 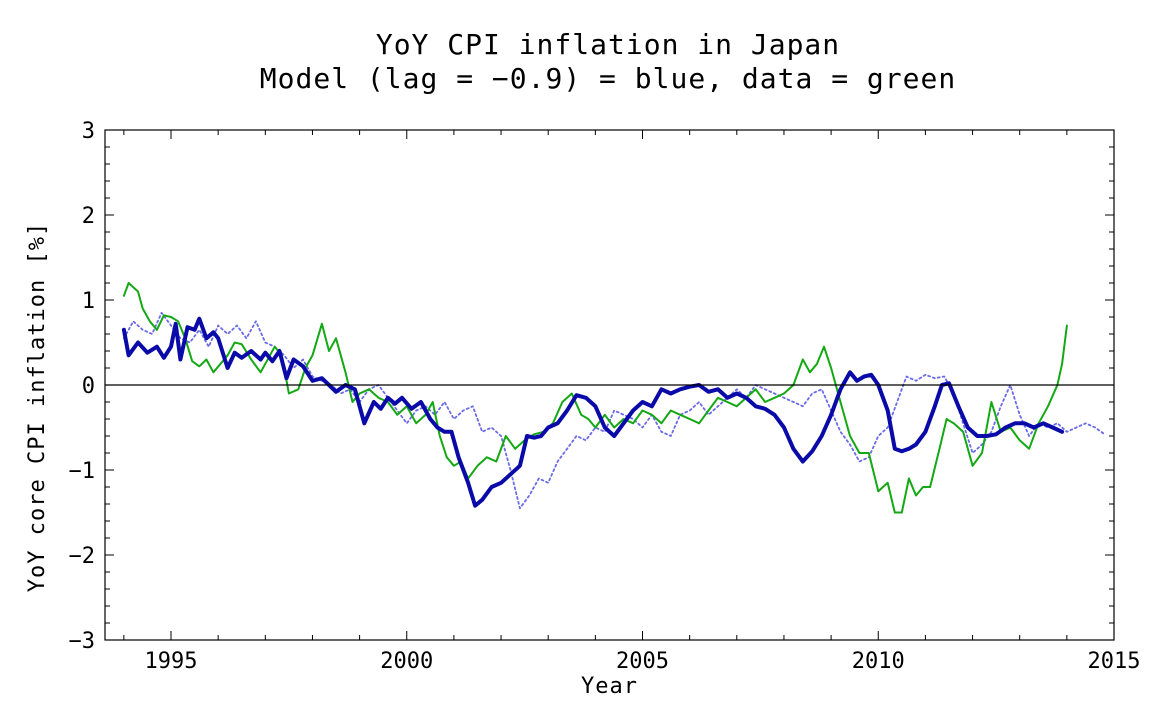 I want to click on x-tick-label: 2015, so click(x=1114, y=661).